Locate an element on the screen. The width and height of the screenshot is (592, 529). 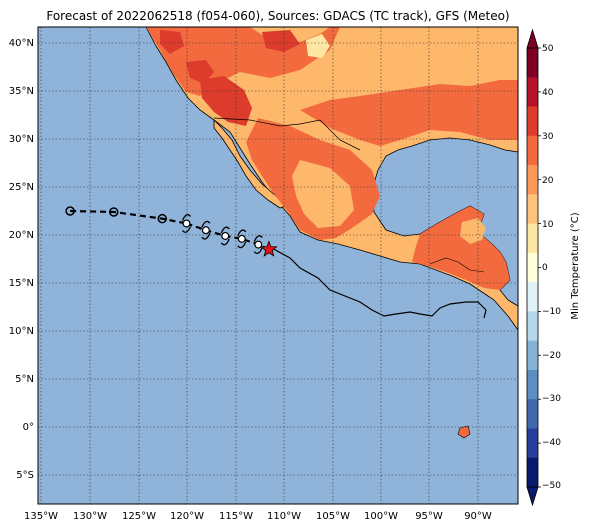
lon-tick: 125°W is located at coordinates (139, 516).